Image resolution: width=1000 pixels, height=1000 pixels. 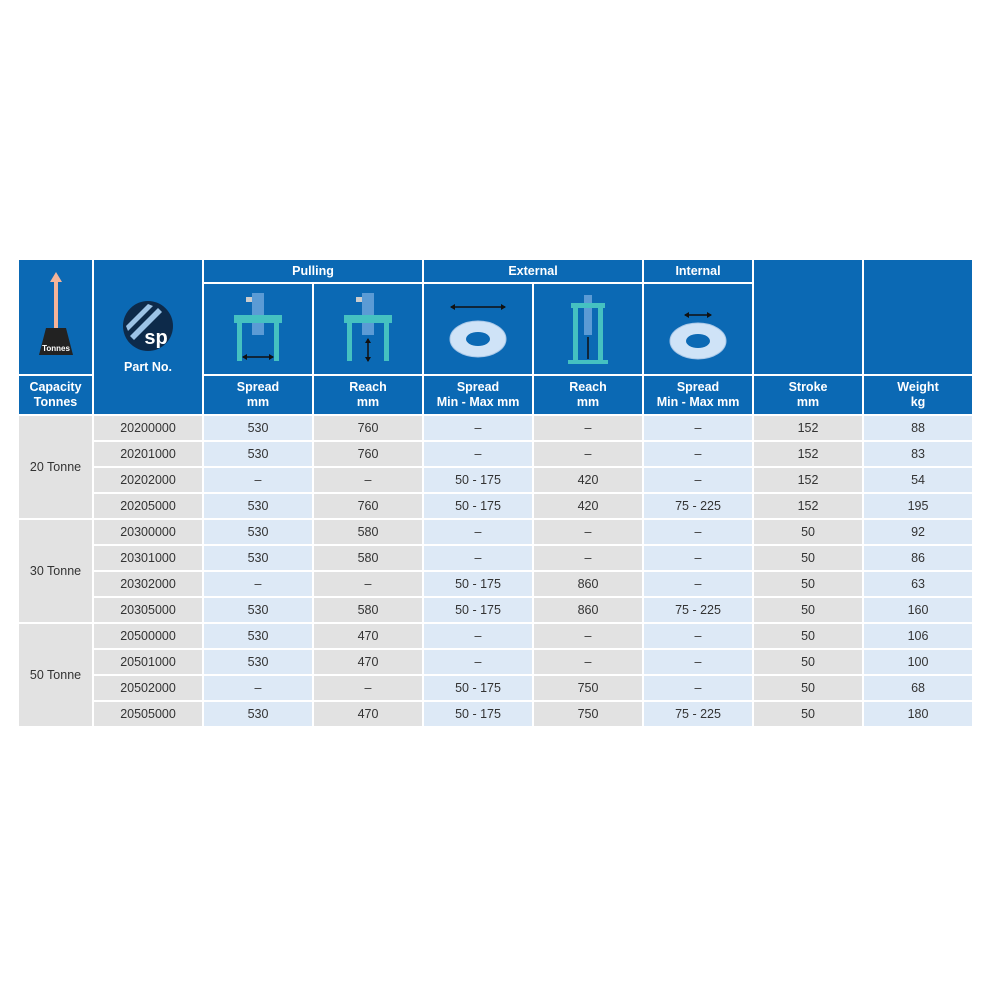 I want to click on table-row: 20505000 530 470 50 - 175 750 75 - 225 50 180, so click(x=496, y=714).